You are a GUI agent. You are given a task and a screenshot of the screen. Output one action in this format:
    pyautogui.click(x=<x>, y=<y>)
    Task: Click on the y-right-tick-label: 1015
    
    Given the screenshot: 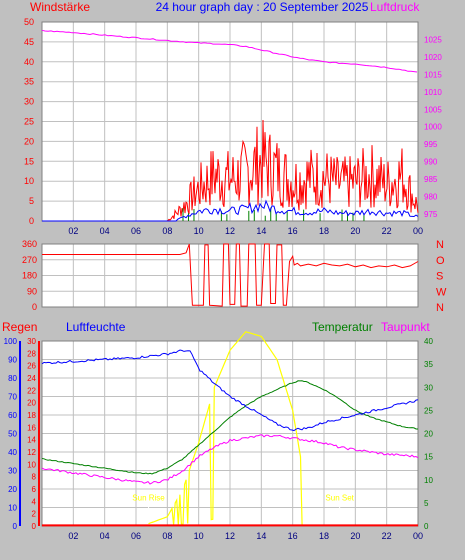 What is the action you would take?
    pyautogui.click(x=433, y=74)
    